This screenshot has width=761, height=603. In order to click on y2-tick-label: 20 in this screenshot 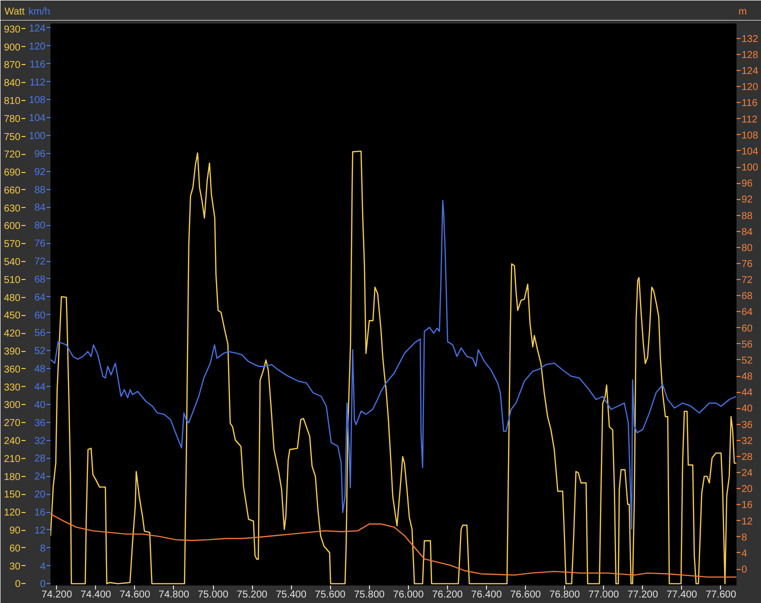, I will do `click(40, 495)`.